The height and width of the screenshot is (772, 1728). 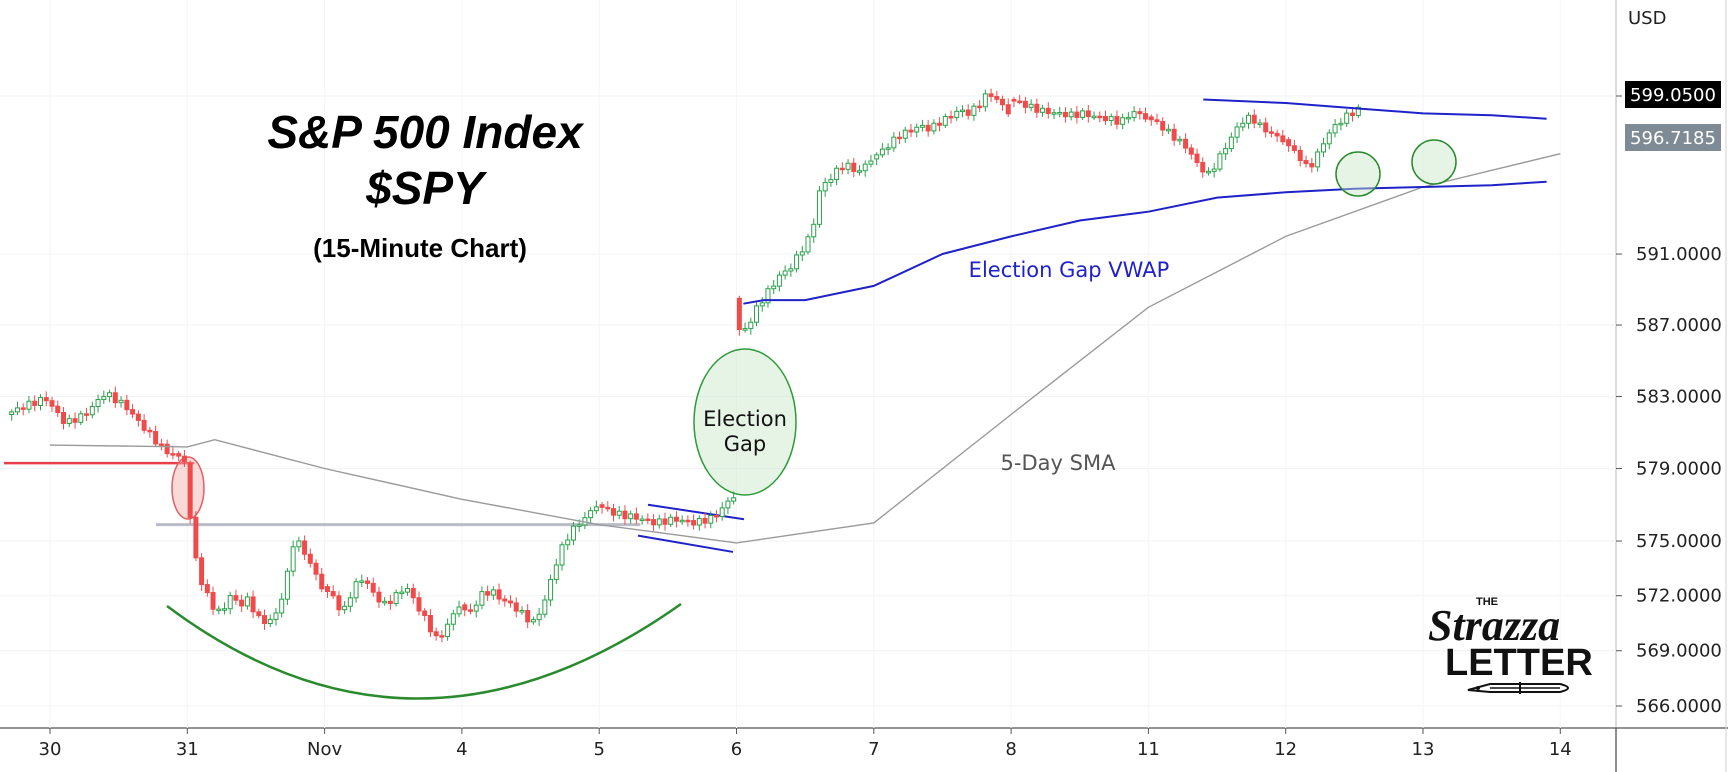 I want to click on sma-label: 5-Day SMA, so click(x=1059, y=463).